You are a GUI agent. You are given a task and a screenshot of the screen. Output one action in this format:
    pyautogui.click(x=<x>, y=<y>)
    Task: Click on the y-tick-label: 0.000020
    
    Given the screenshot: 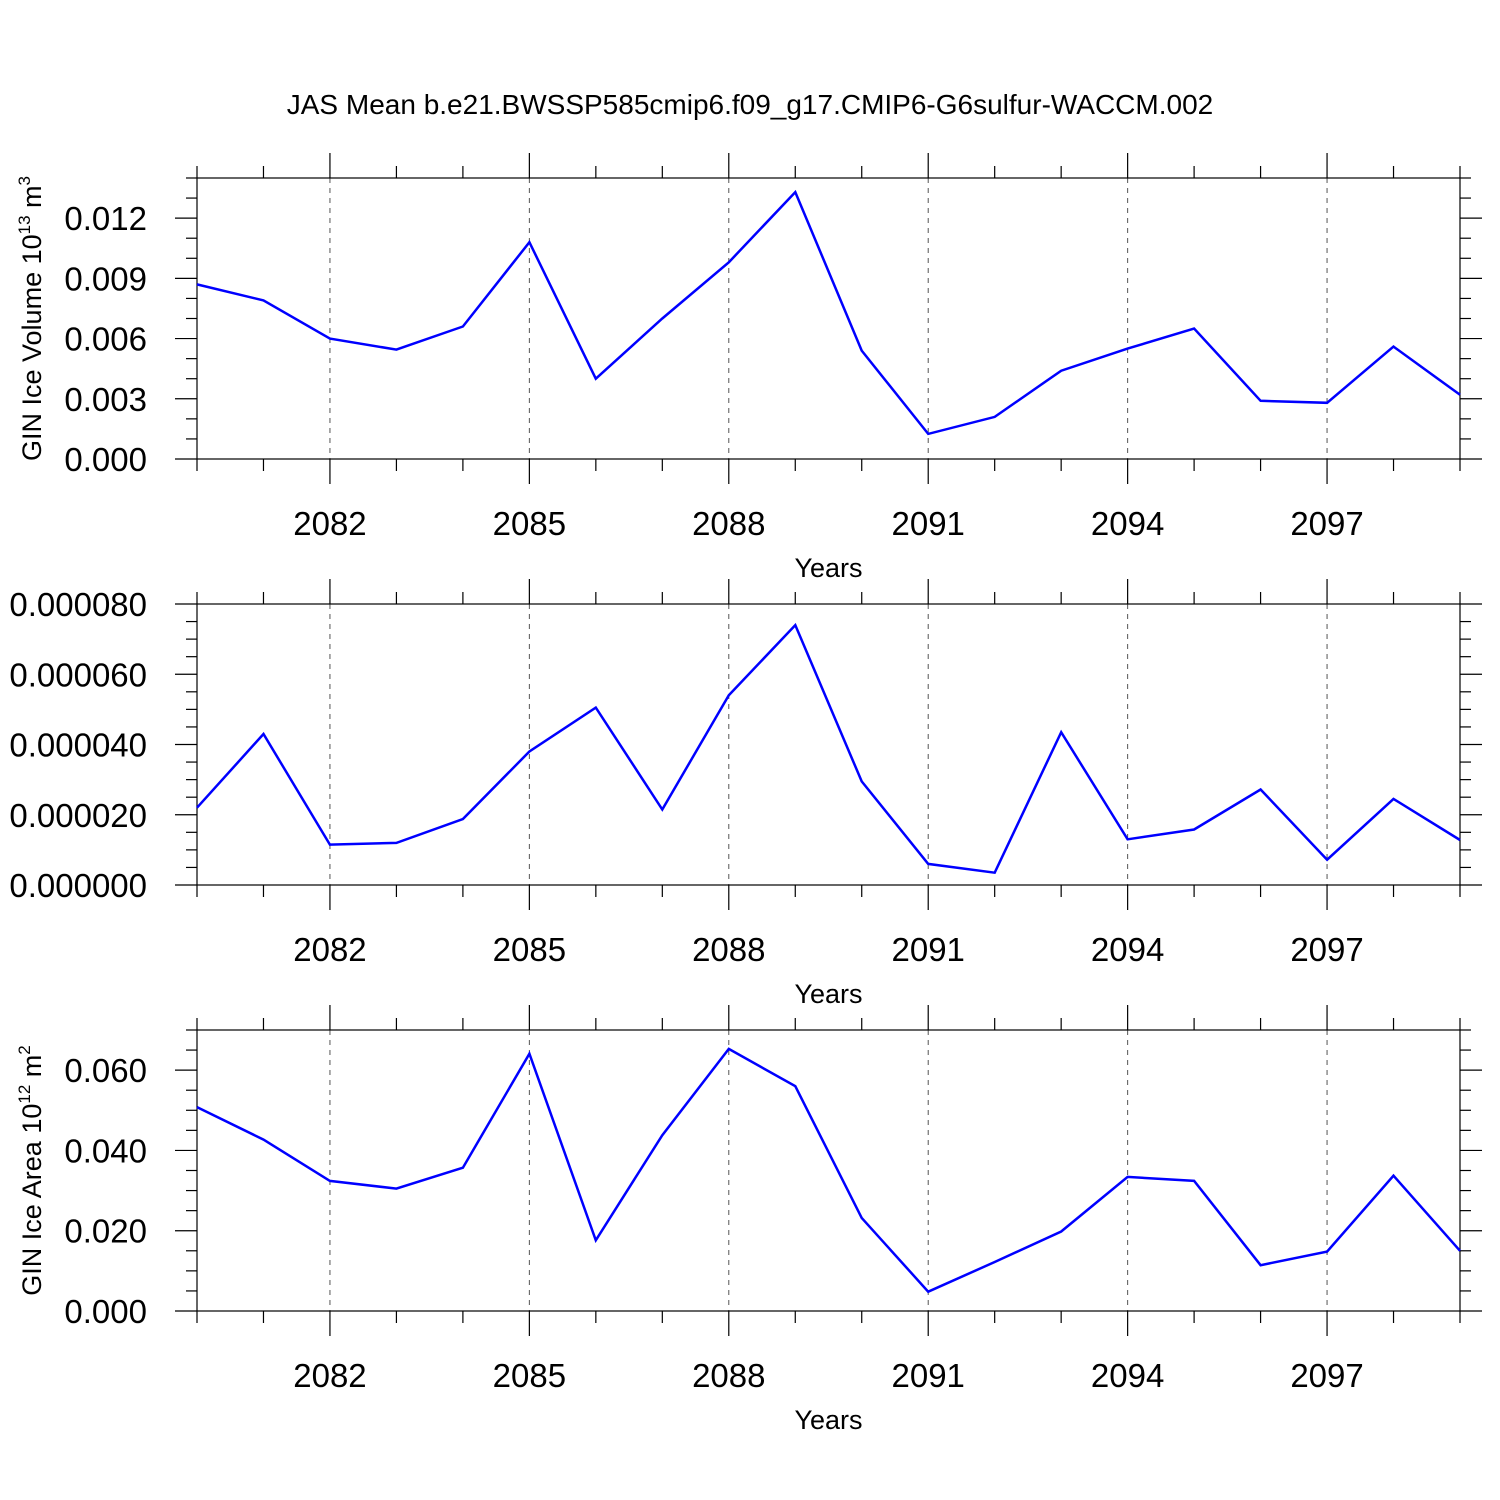 What is the action you would take?
    pyautogui.click(x=78, y=815)
    